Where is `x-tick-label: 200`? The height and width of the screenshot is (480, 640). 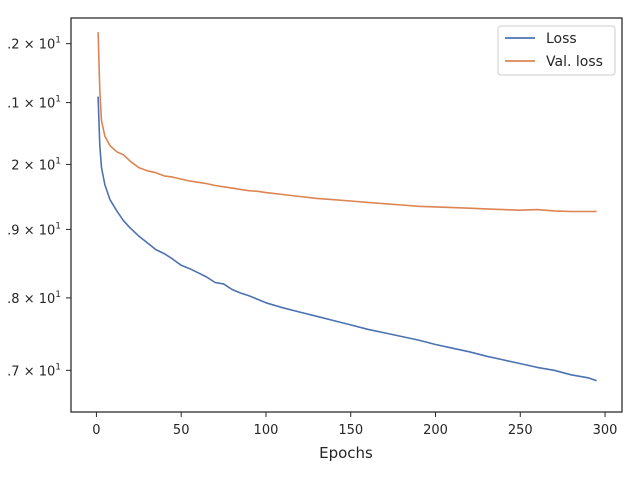 x-tick-label: 200 is located at coordinates (435, 430).